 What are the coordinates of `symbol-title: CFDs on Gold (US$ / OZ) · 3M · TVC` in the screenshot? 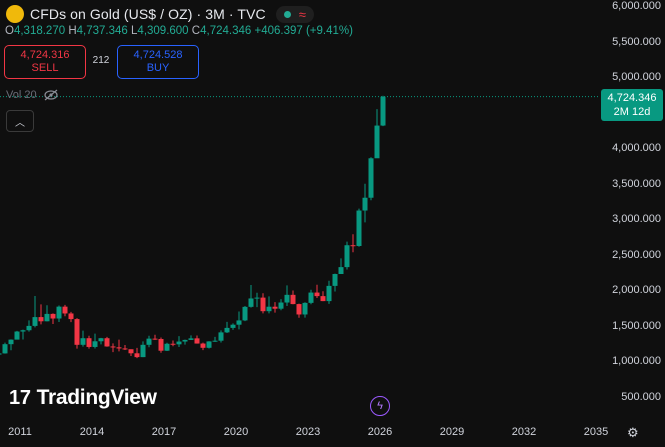 It's located at (148, 14).